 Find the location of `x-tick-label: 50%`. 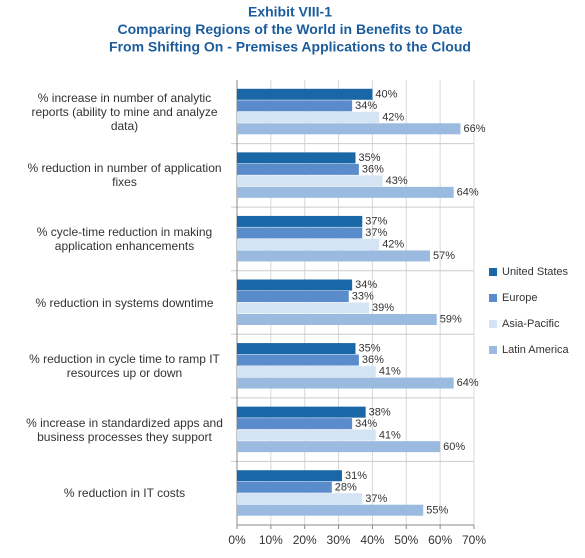

x-tick-label: 50% is located at coordinates (406, 540).